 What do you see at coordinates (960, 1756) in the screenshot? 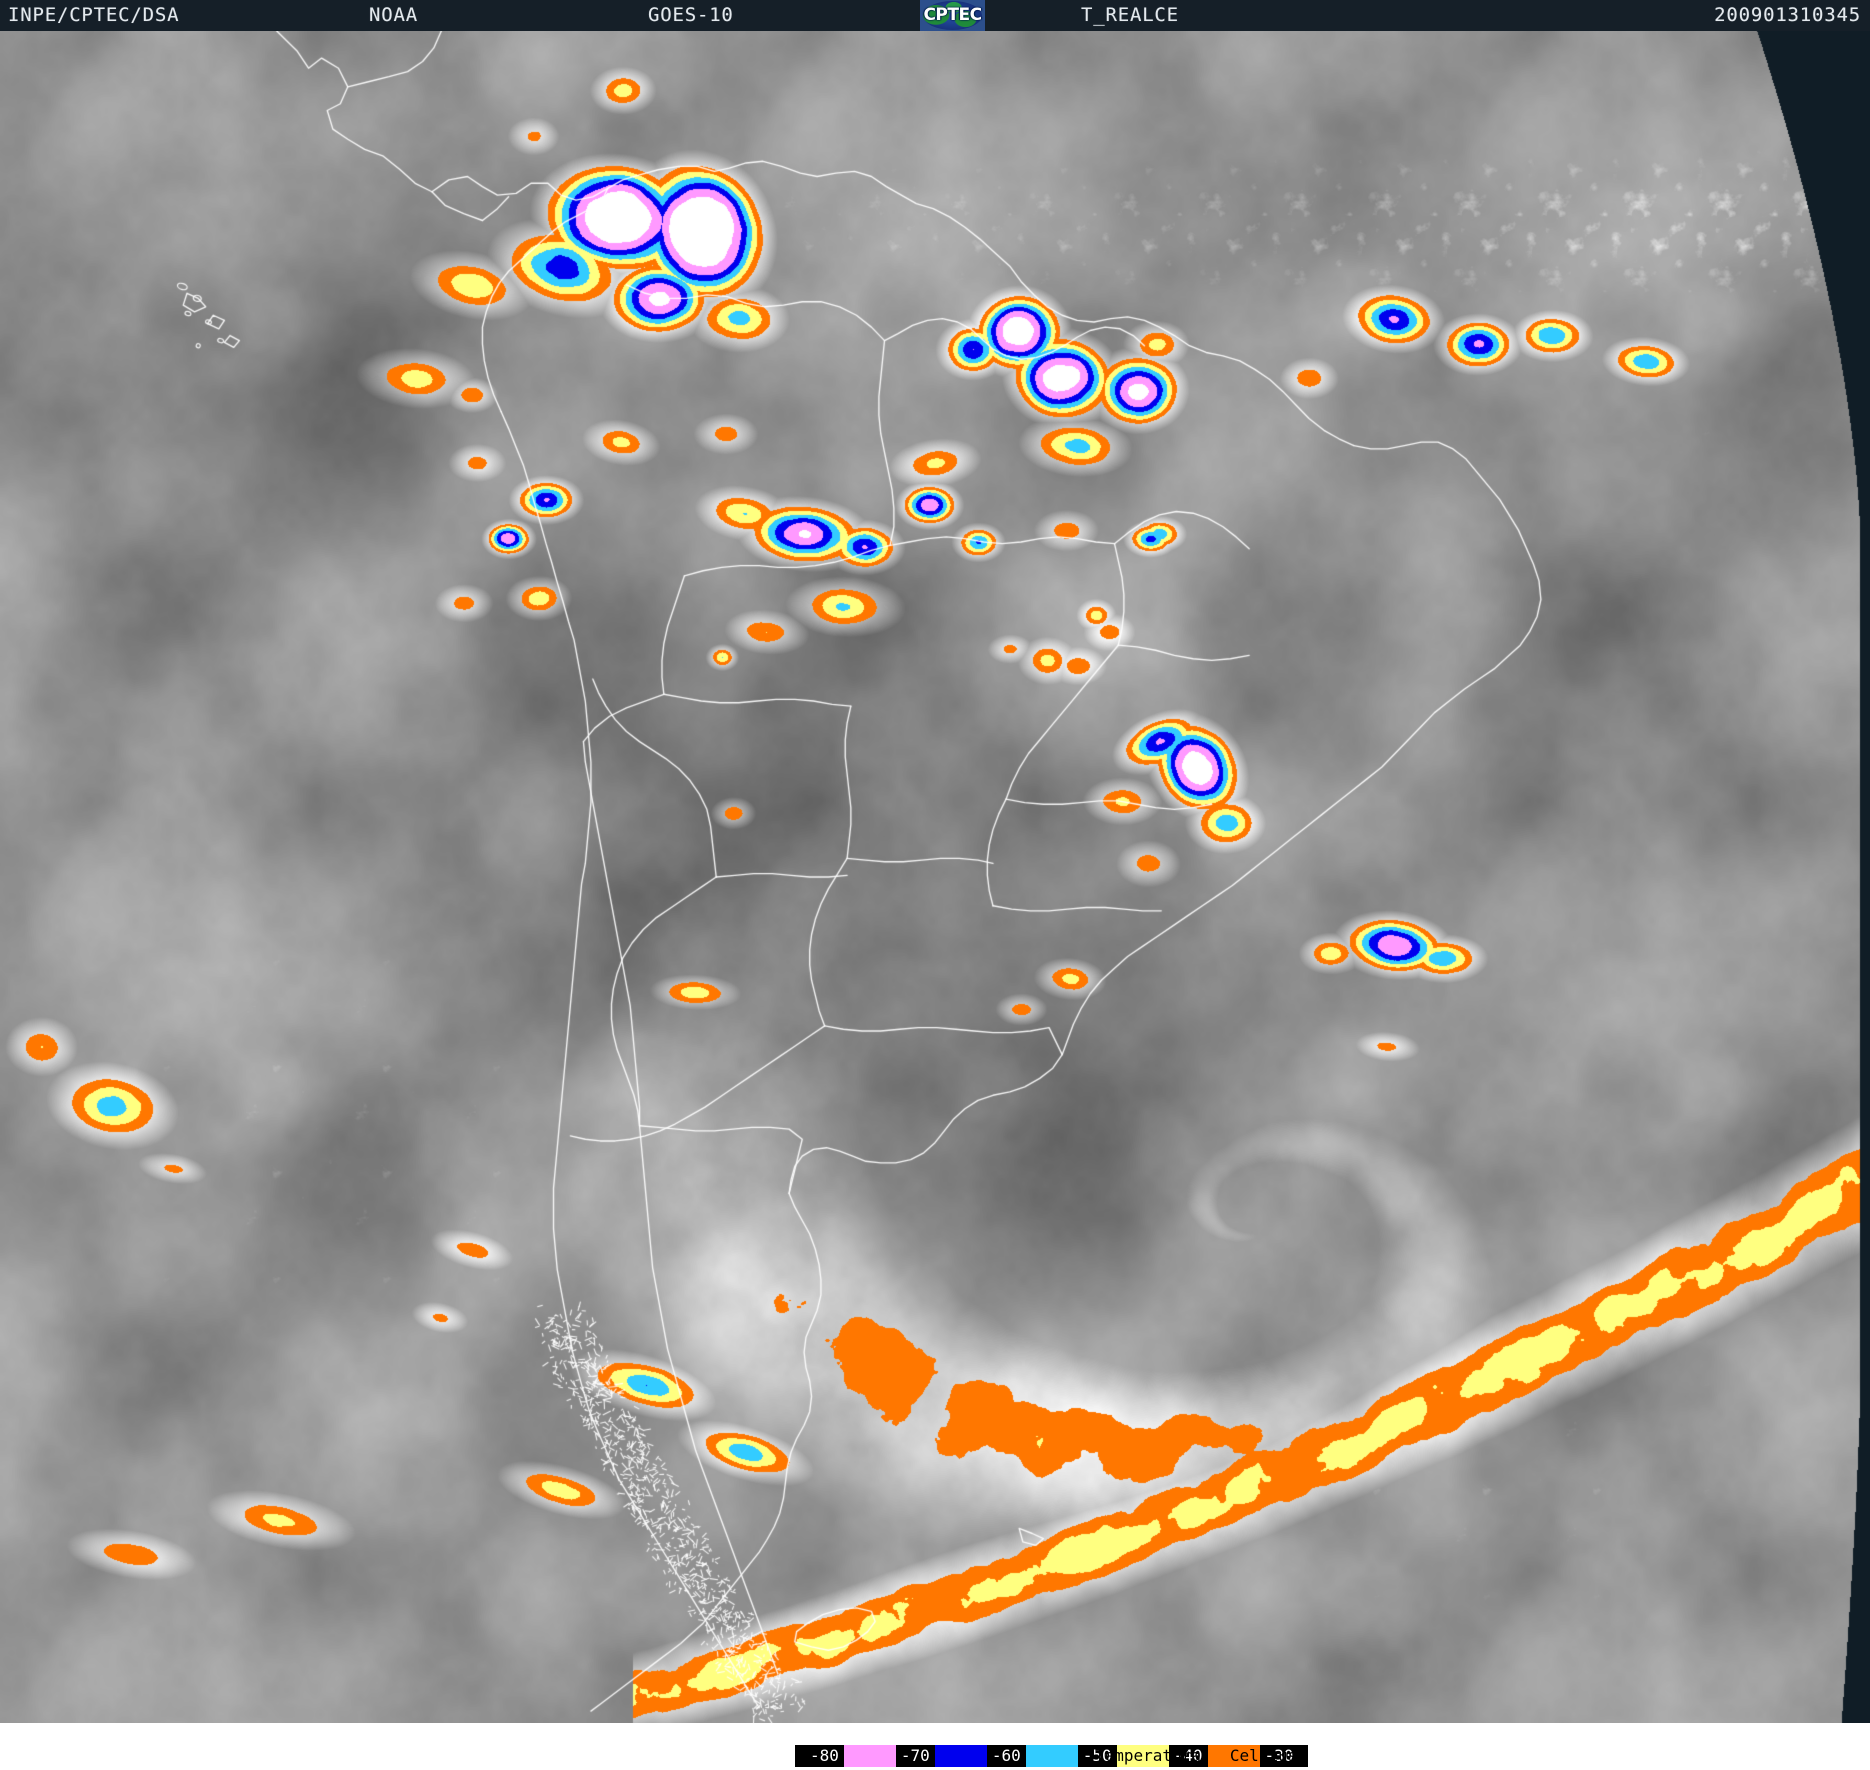
I see `colorbar-swatch-blue` at bounding box center [960, 1756].